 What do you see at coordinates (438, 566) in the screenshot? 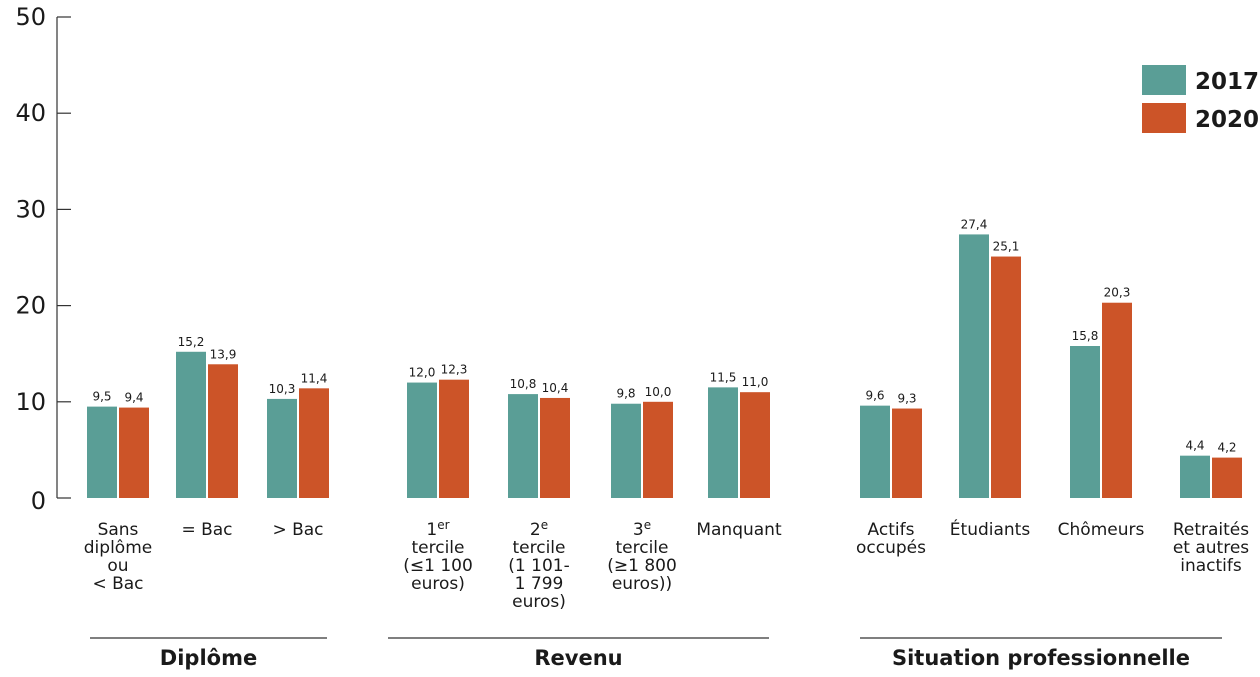
I see `category-label: (≤1 100` at bounding box center [438, 566].